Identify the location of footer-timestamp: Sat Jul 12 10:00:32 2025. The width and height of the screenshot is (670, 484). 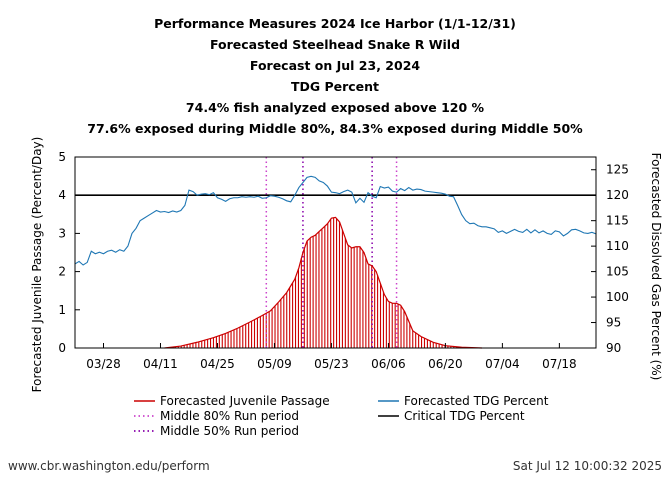
(587, 466).